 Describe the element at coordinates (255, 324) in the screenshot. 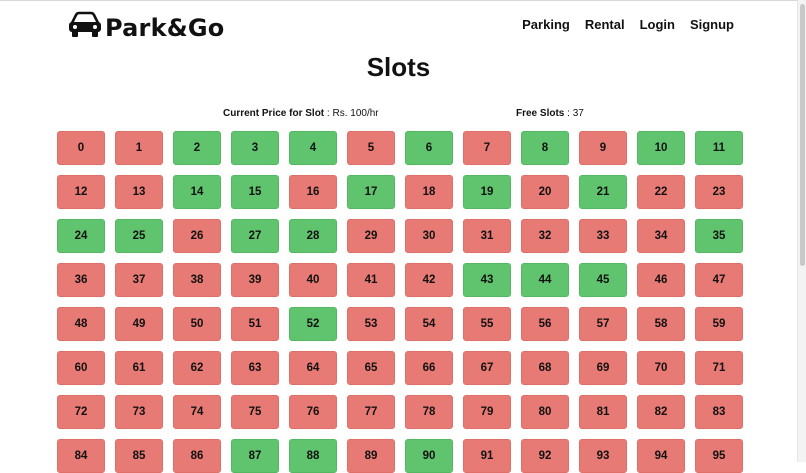

I see `slot-button: 51` at that location.